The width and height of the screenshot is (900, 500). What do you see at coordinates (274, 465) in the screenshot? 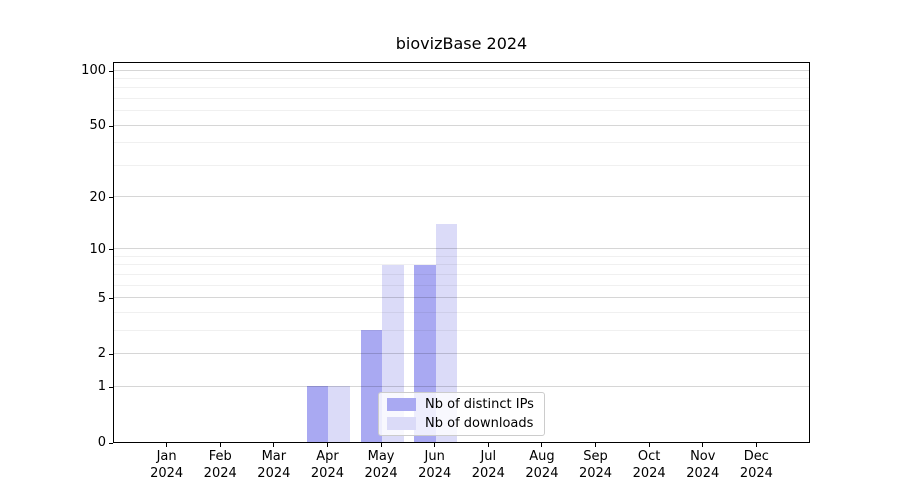
I see `x-tick-label-mar: Mar 2024` at bounding box center [274, 465].